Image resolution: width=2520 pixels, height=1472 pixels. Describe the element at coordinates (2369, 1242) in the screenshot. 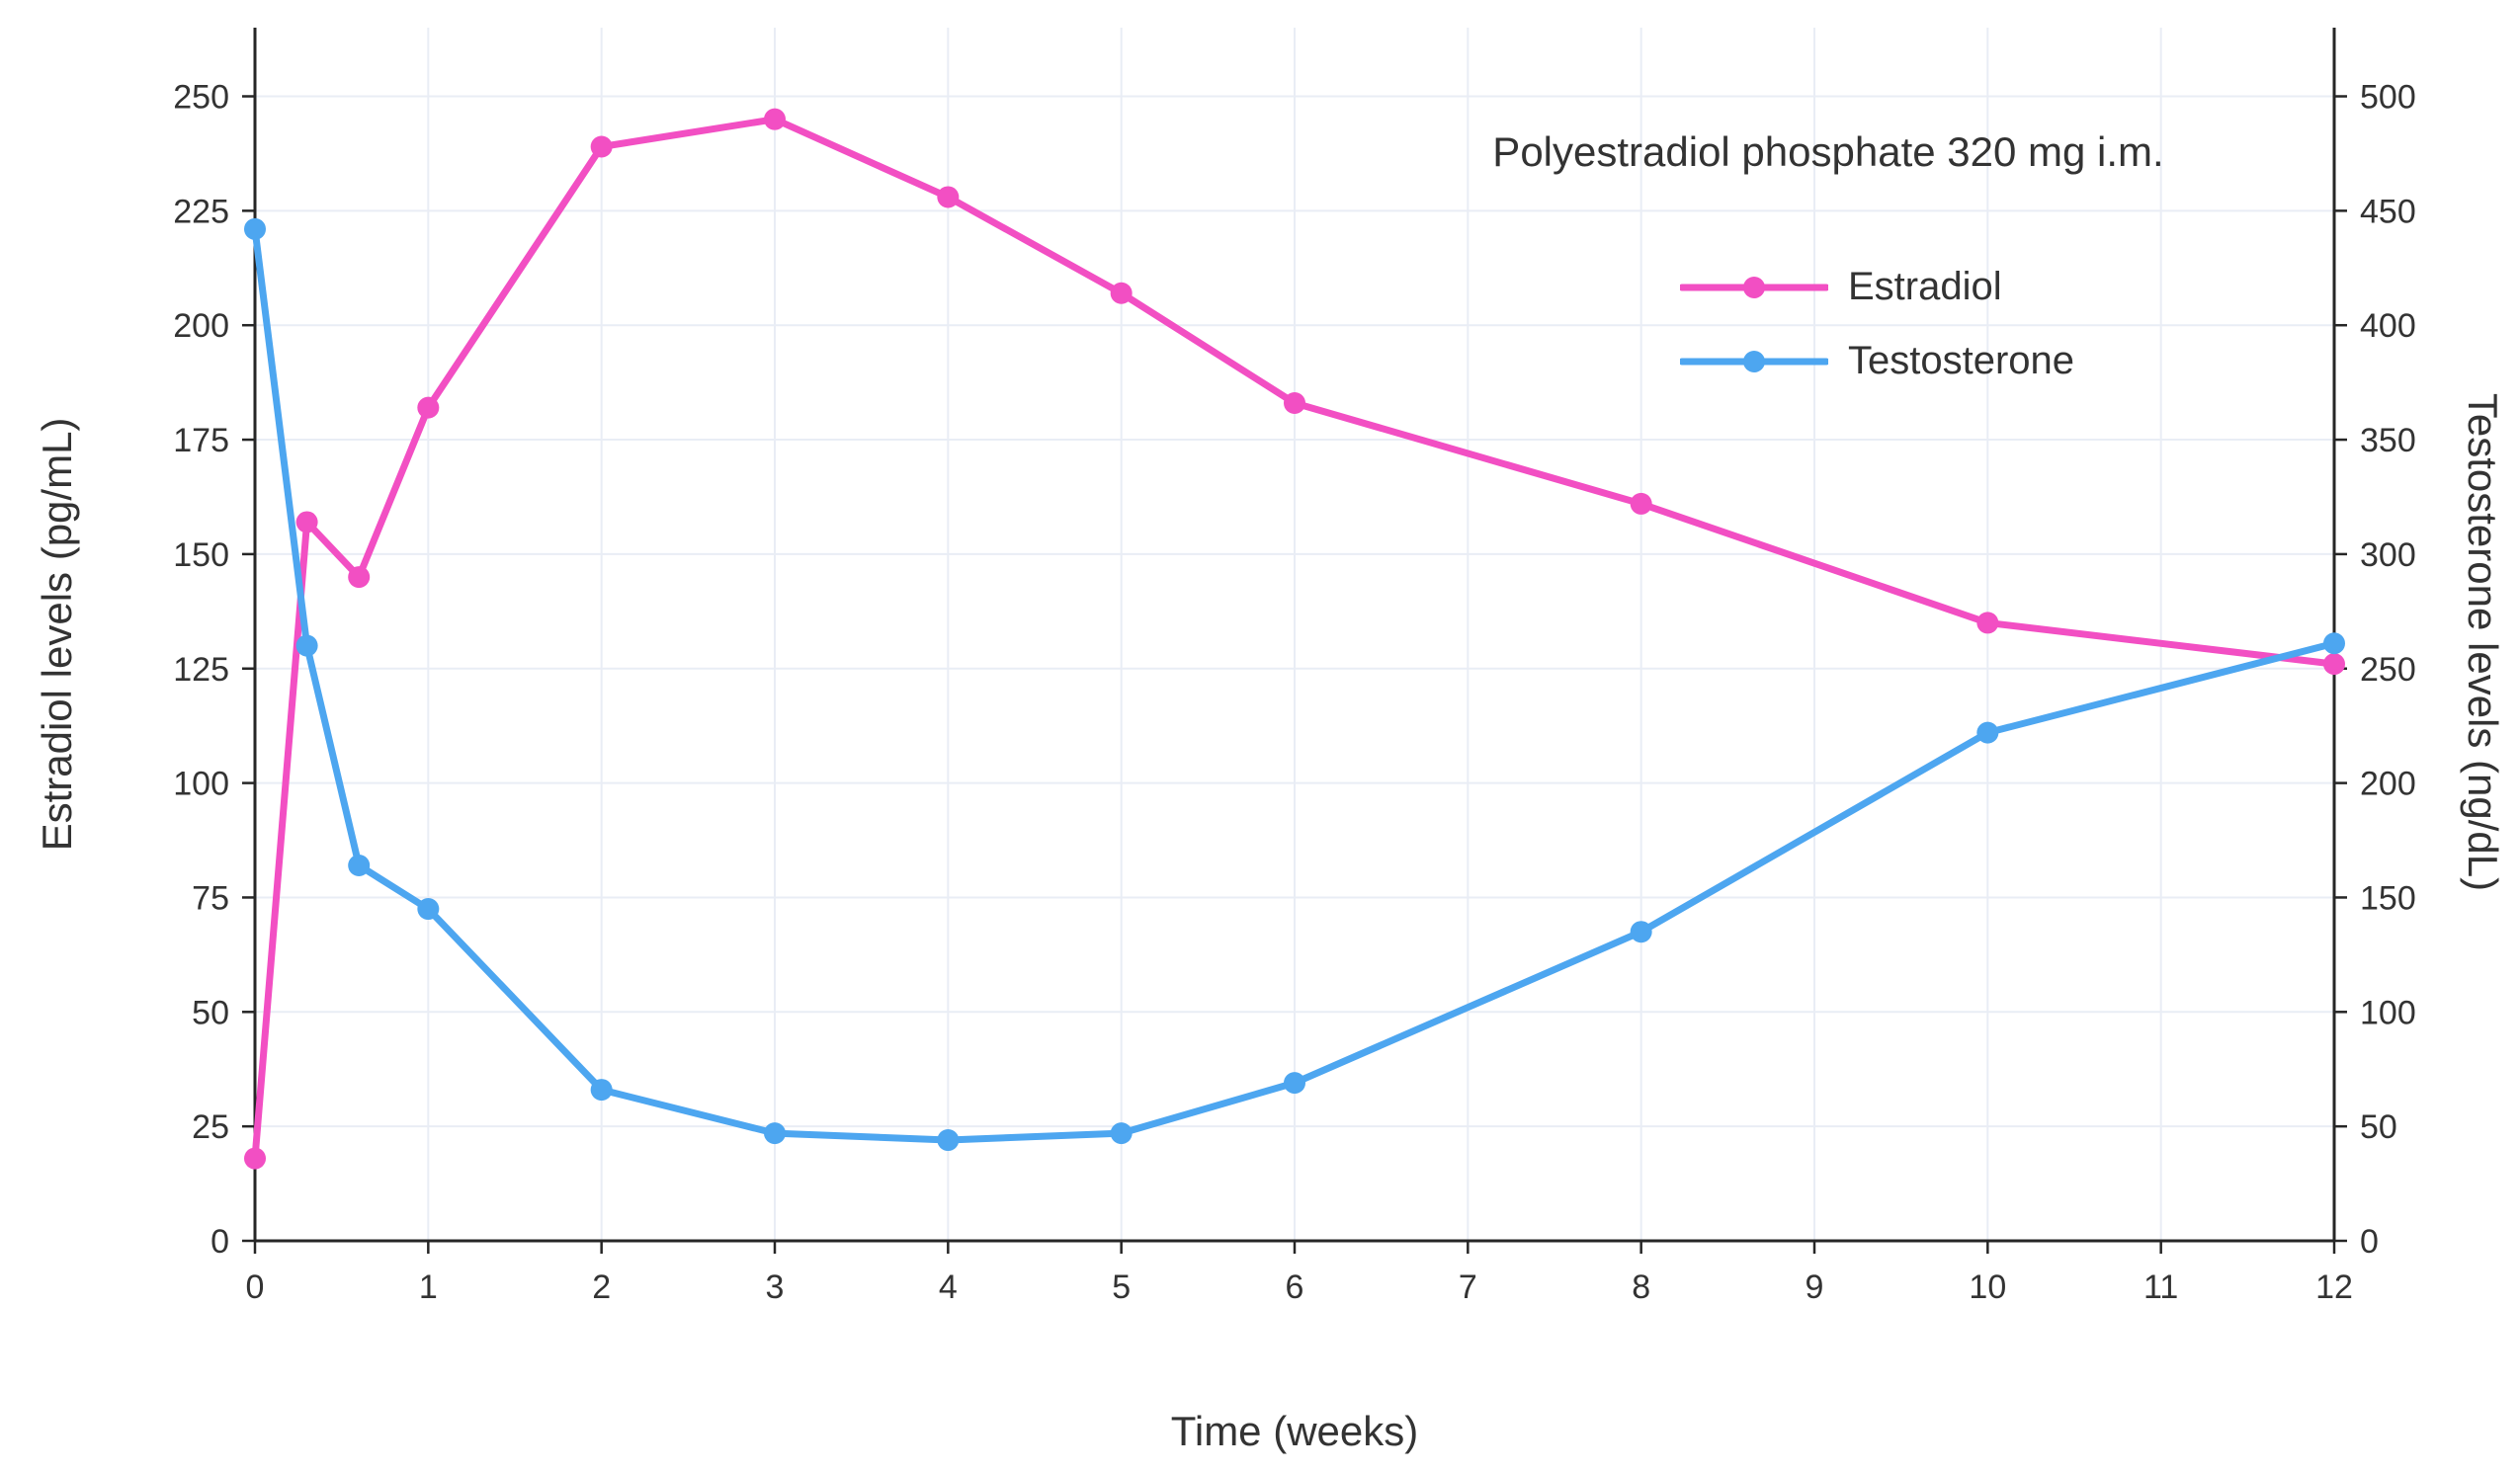

I see `y-right-tick-label: 0` at that location.